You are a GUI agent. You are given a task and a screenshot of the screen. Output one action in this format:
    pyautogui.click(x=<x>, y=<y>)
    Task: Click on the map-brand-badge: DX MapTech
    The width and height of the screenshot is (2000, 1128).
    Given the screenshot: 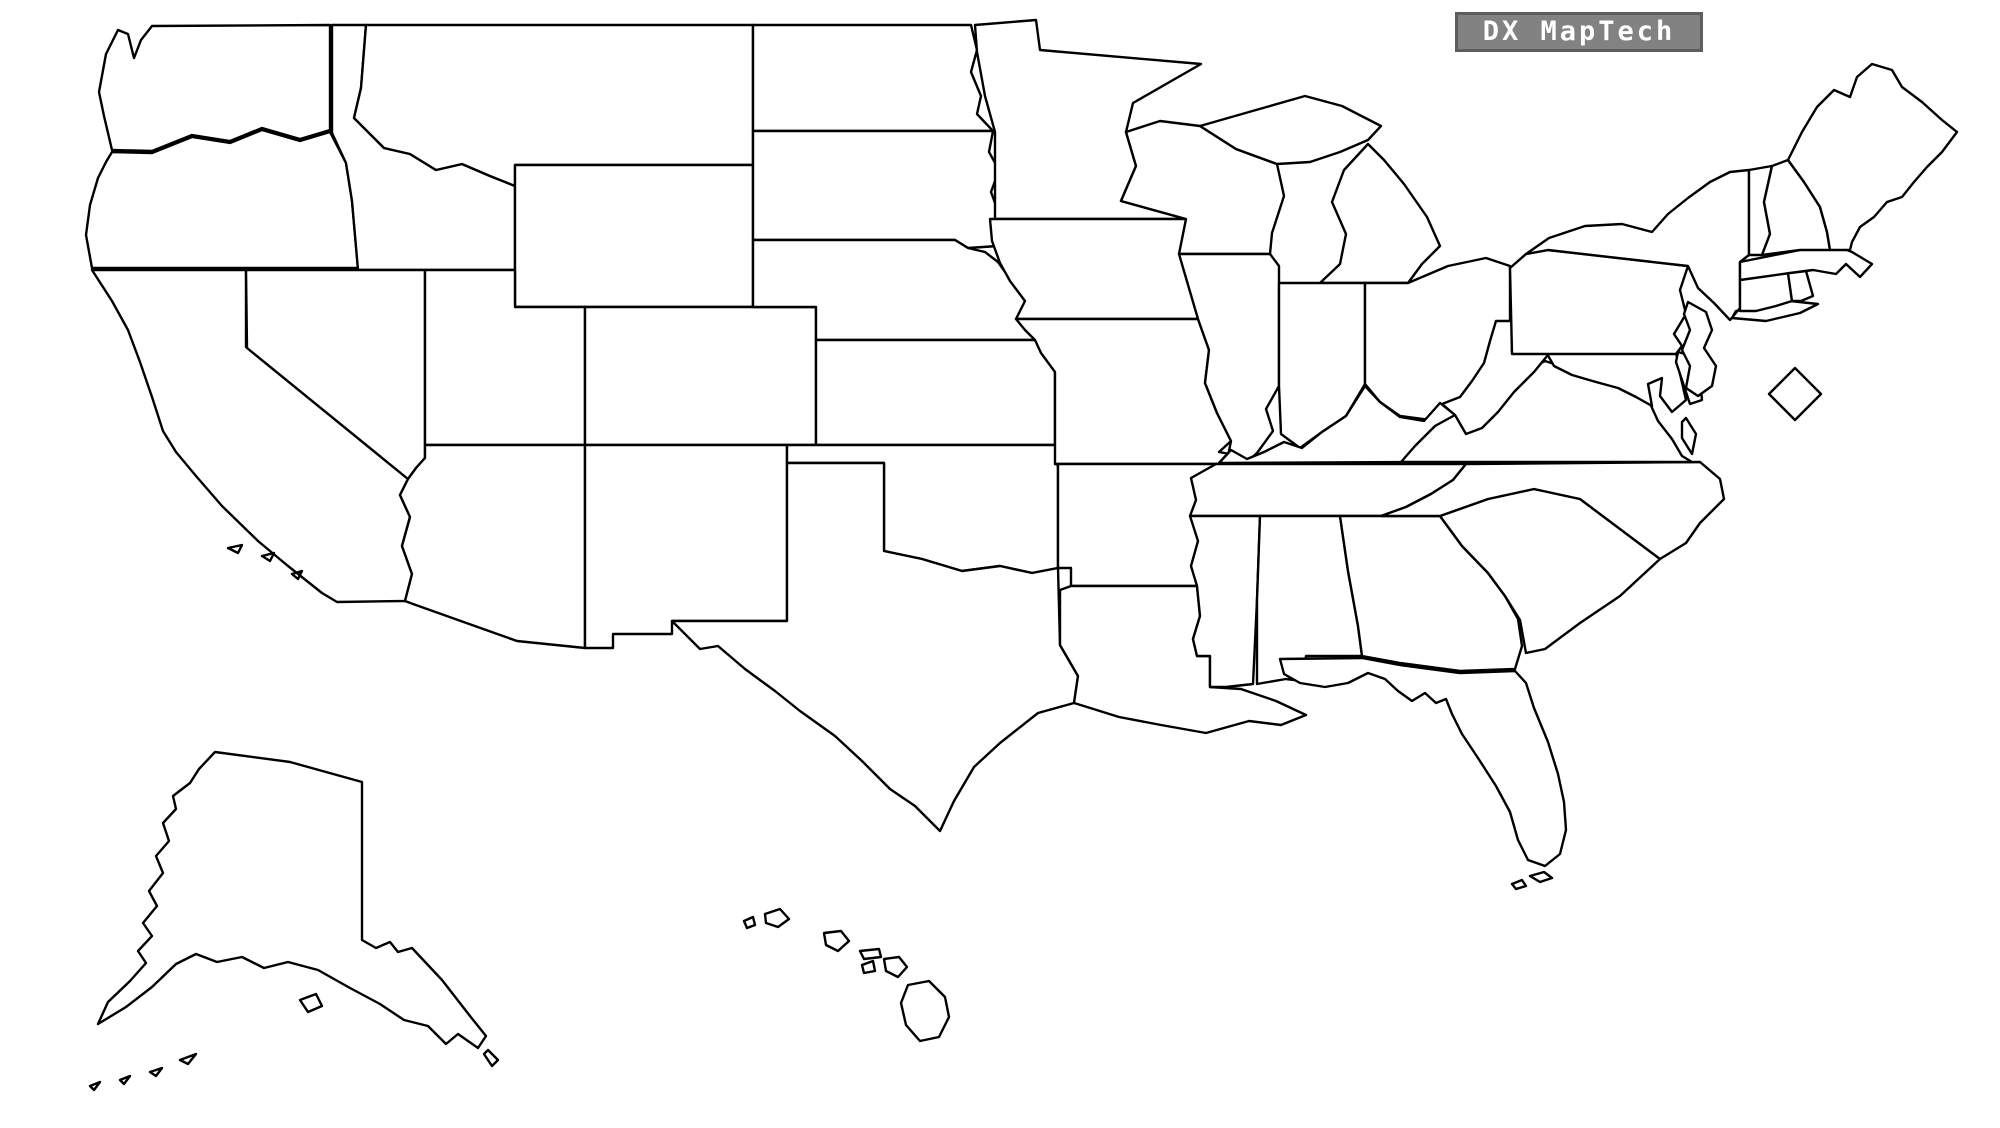 What is the action you would take?
    pyautogui.click(x=1579, y=32)
    